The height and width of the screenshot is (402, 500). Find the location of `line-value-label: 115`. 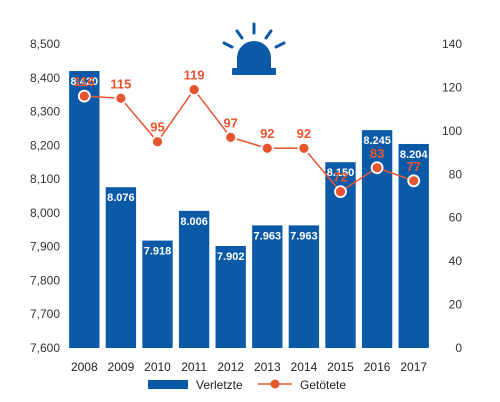

line-value-label: 115 is located at coordinates (120, 83).